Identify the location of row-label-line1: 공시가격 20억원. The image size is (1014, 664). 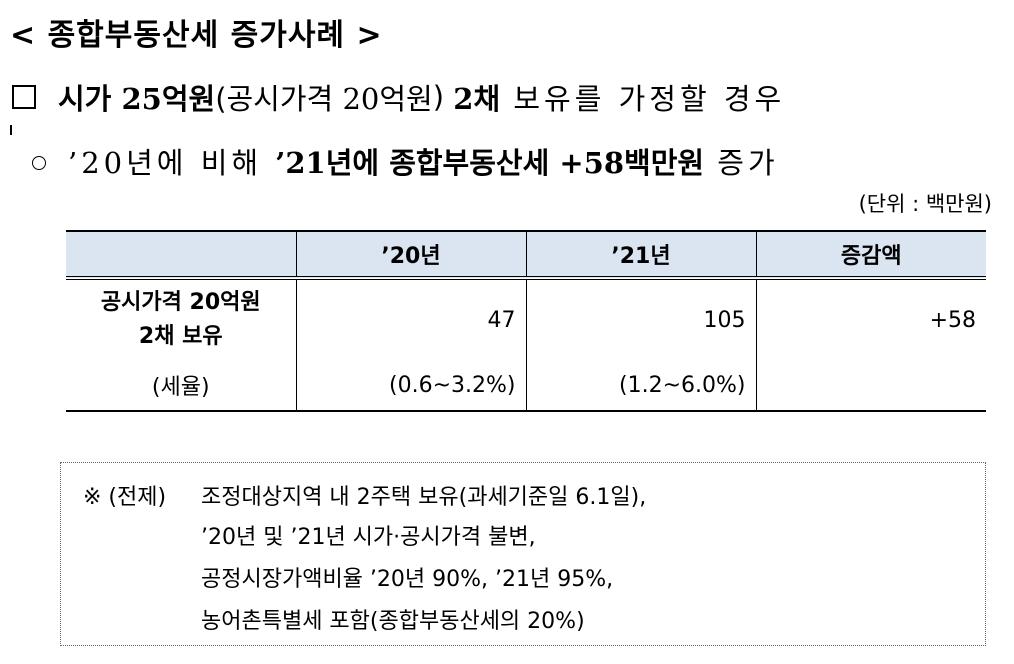
(180, 302).